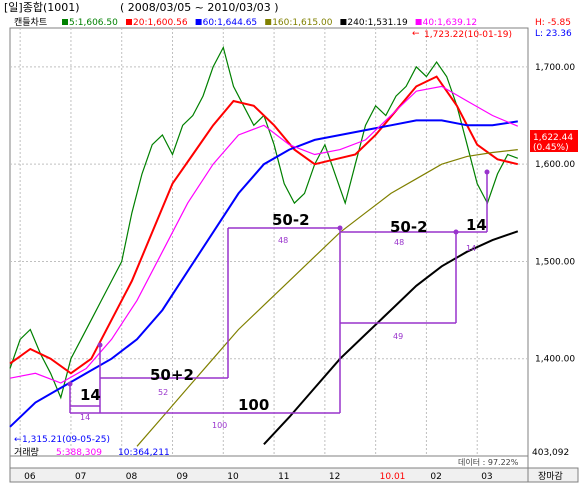  I want to click on wave-count-label: 100, so click(253, 405).